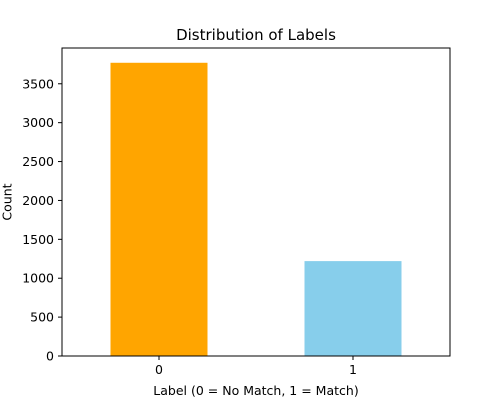 This screenshot has height=400, width=500. What do you see at coordinates (38, 83) in the screenshot?
I see `y-tick-label: 3500` at bounding box center [38, 83].